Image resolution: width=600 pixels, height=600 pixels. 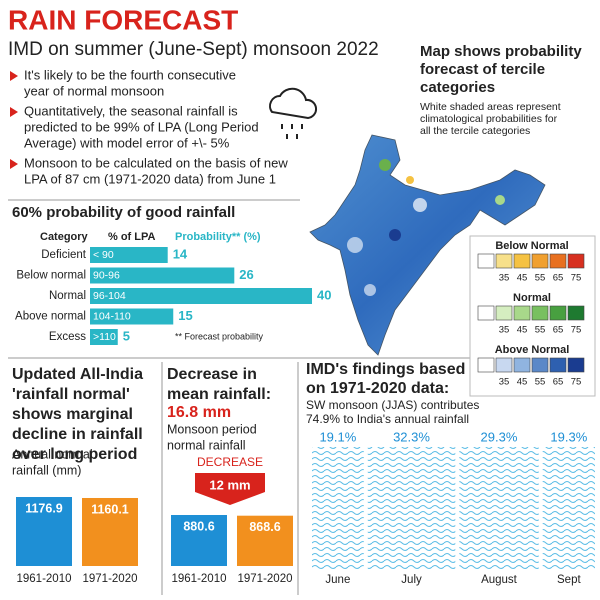 I want to click on bullet-text: It's likely to be the fourth consecutive, so click(x=130, y=74).